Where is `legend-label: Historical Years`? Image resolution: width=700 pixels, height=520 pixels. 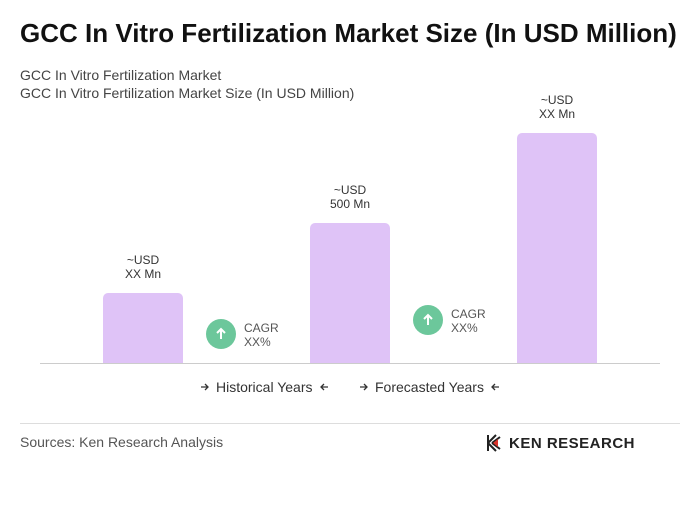 legend-label: Historical Years is located at coordinates (264, 387).